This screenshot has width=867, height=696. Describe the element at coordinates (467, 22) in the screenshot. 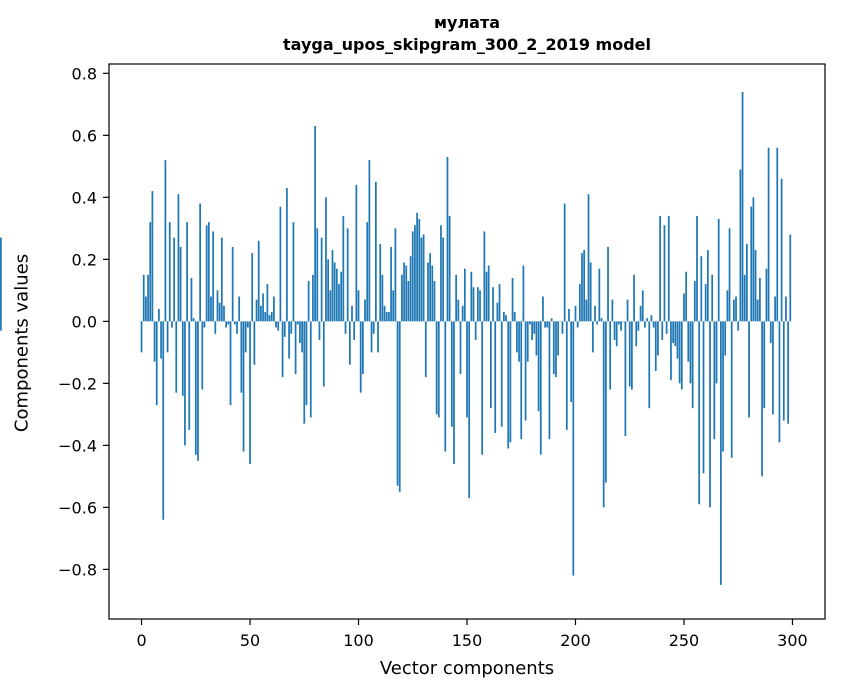

I see `chart-title: мулата` at that location.